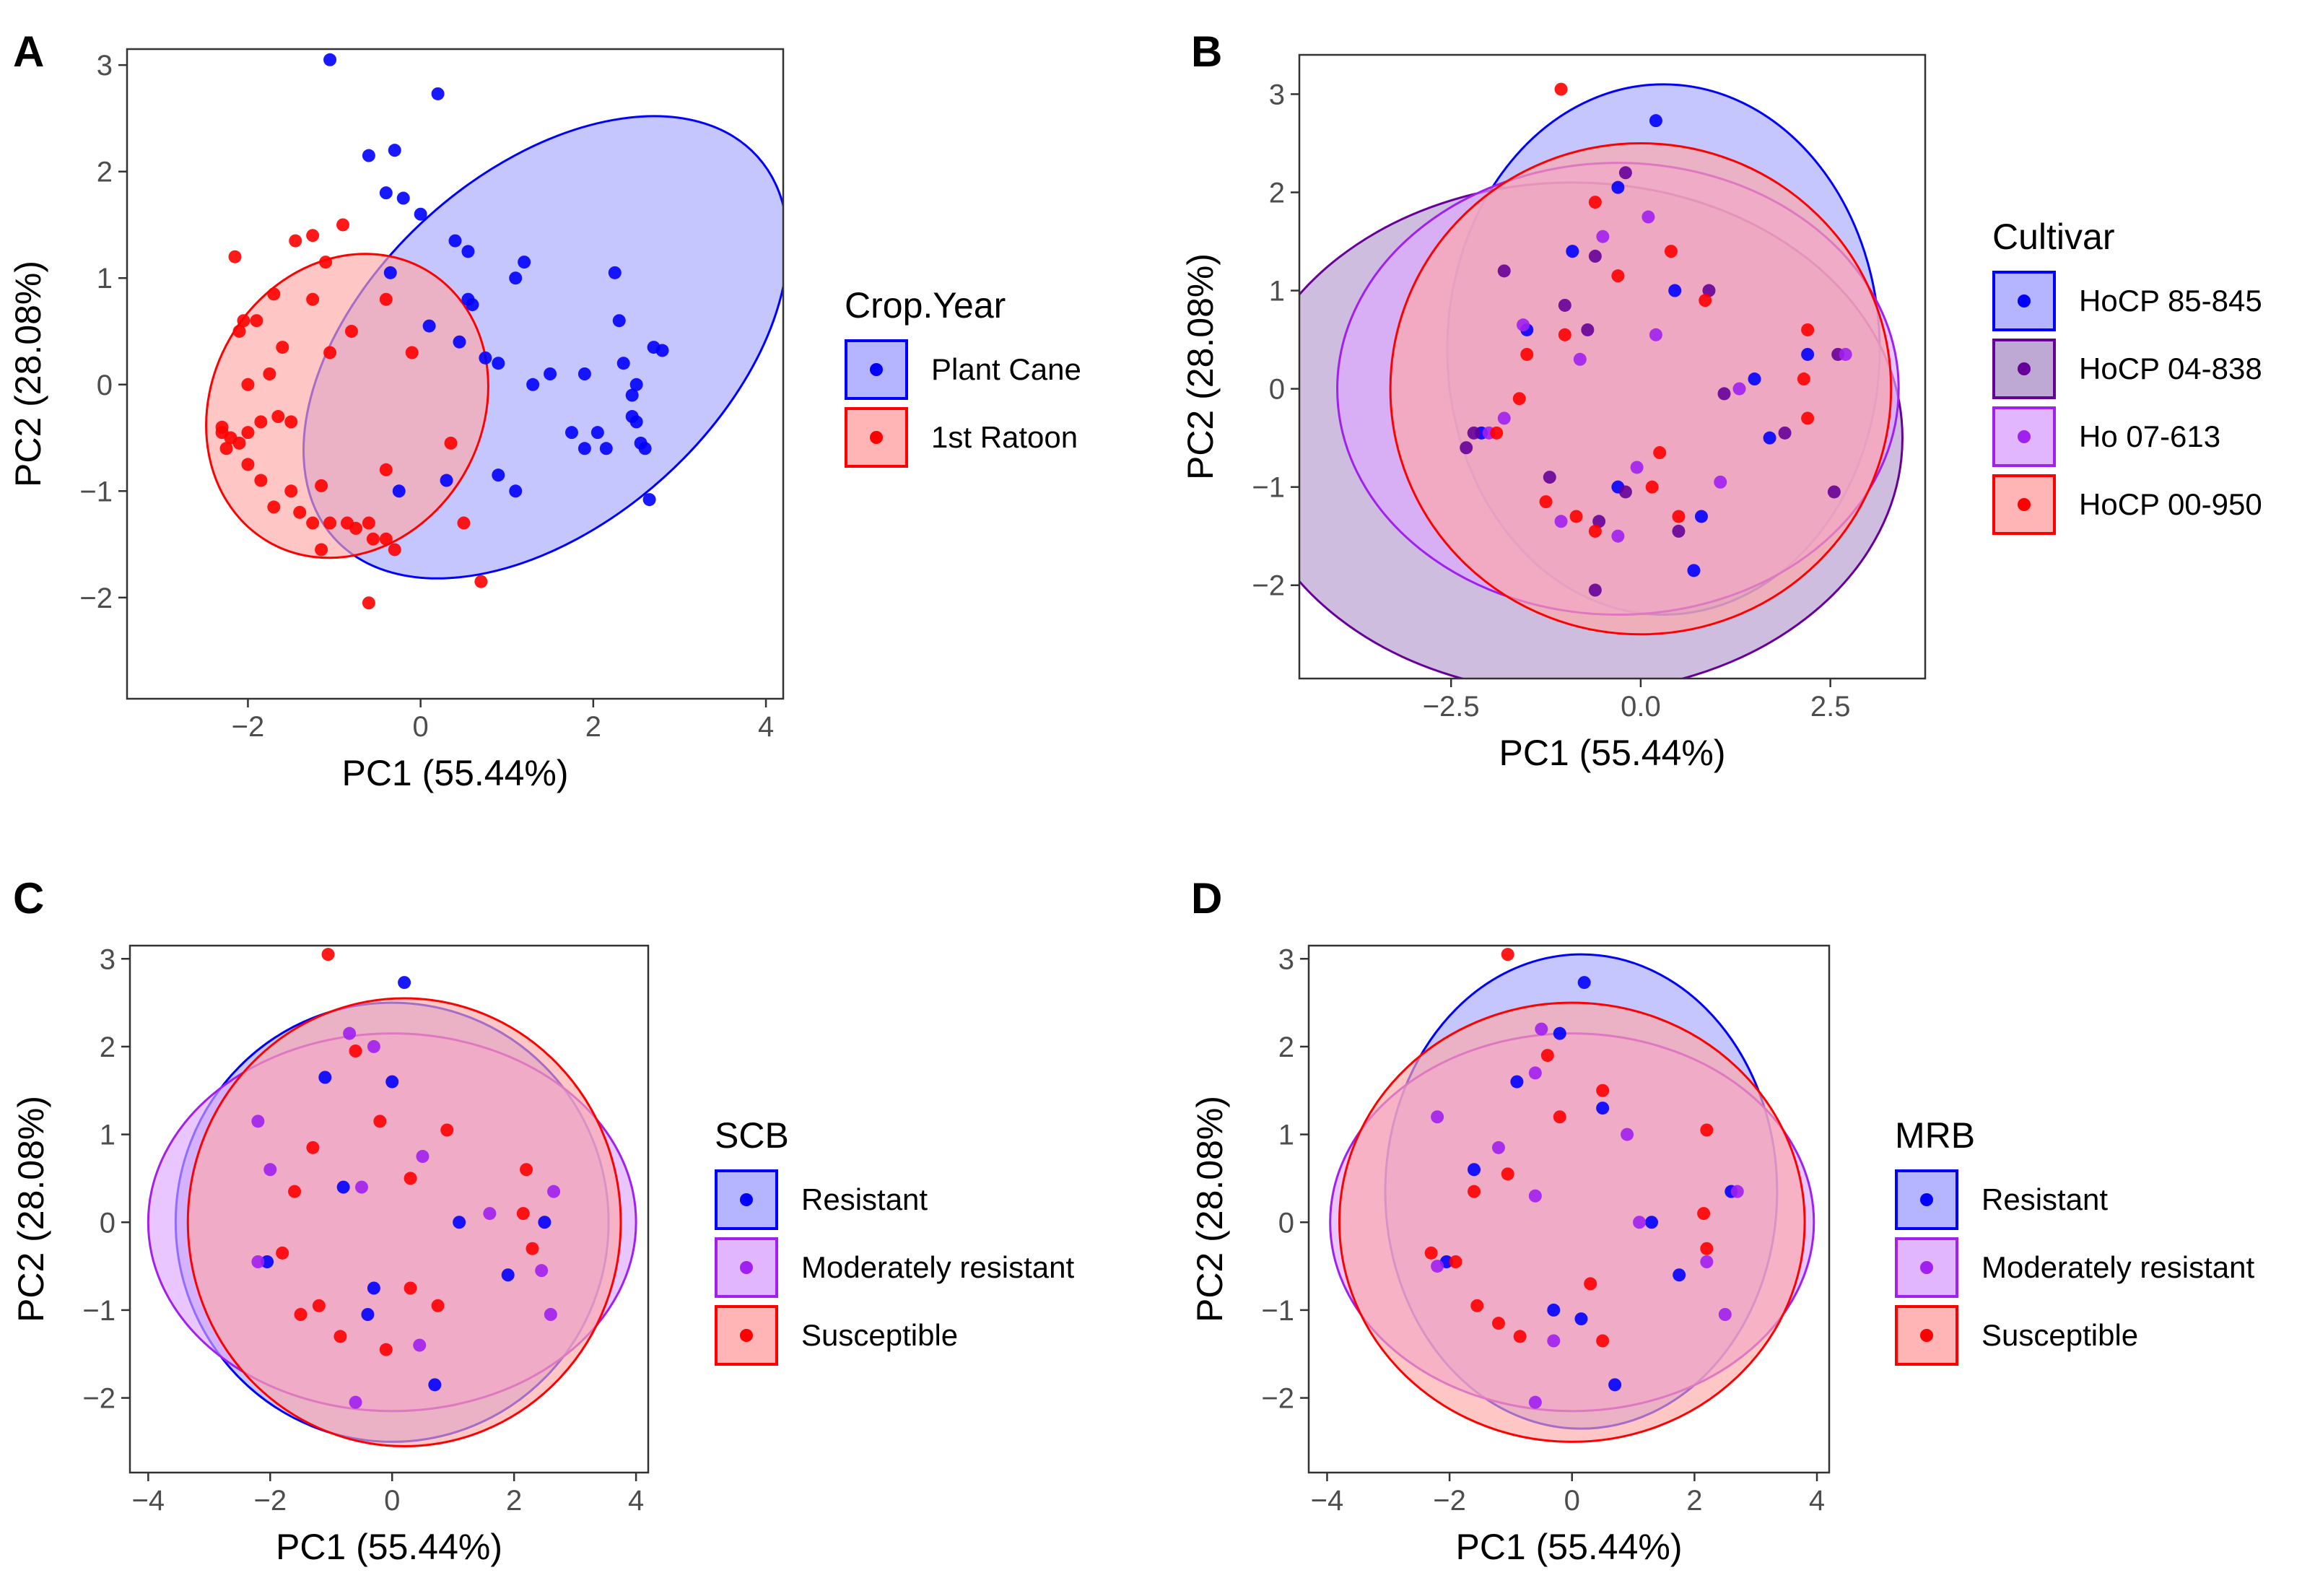 This screenshot has height=1596, width=2302. Describe the element at coordinates (925, 306) in the screenshot. I see `legend-title: Crop.Year` at that location.